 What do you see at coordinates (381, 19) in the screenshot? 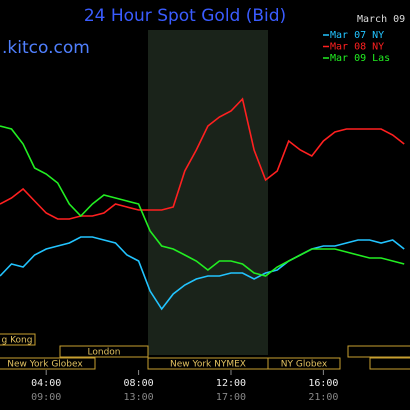
I see `date-label: March 09` at bounding box center [381, 19].